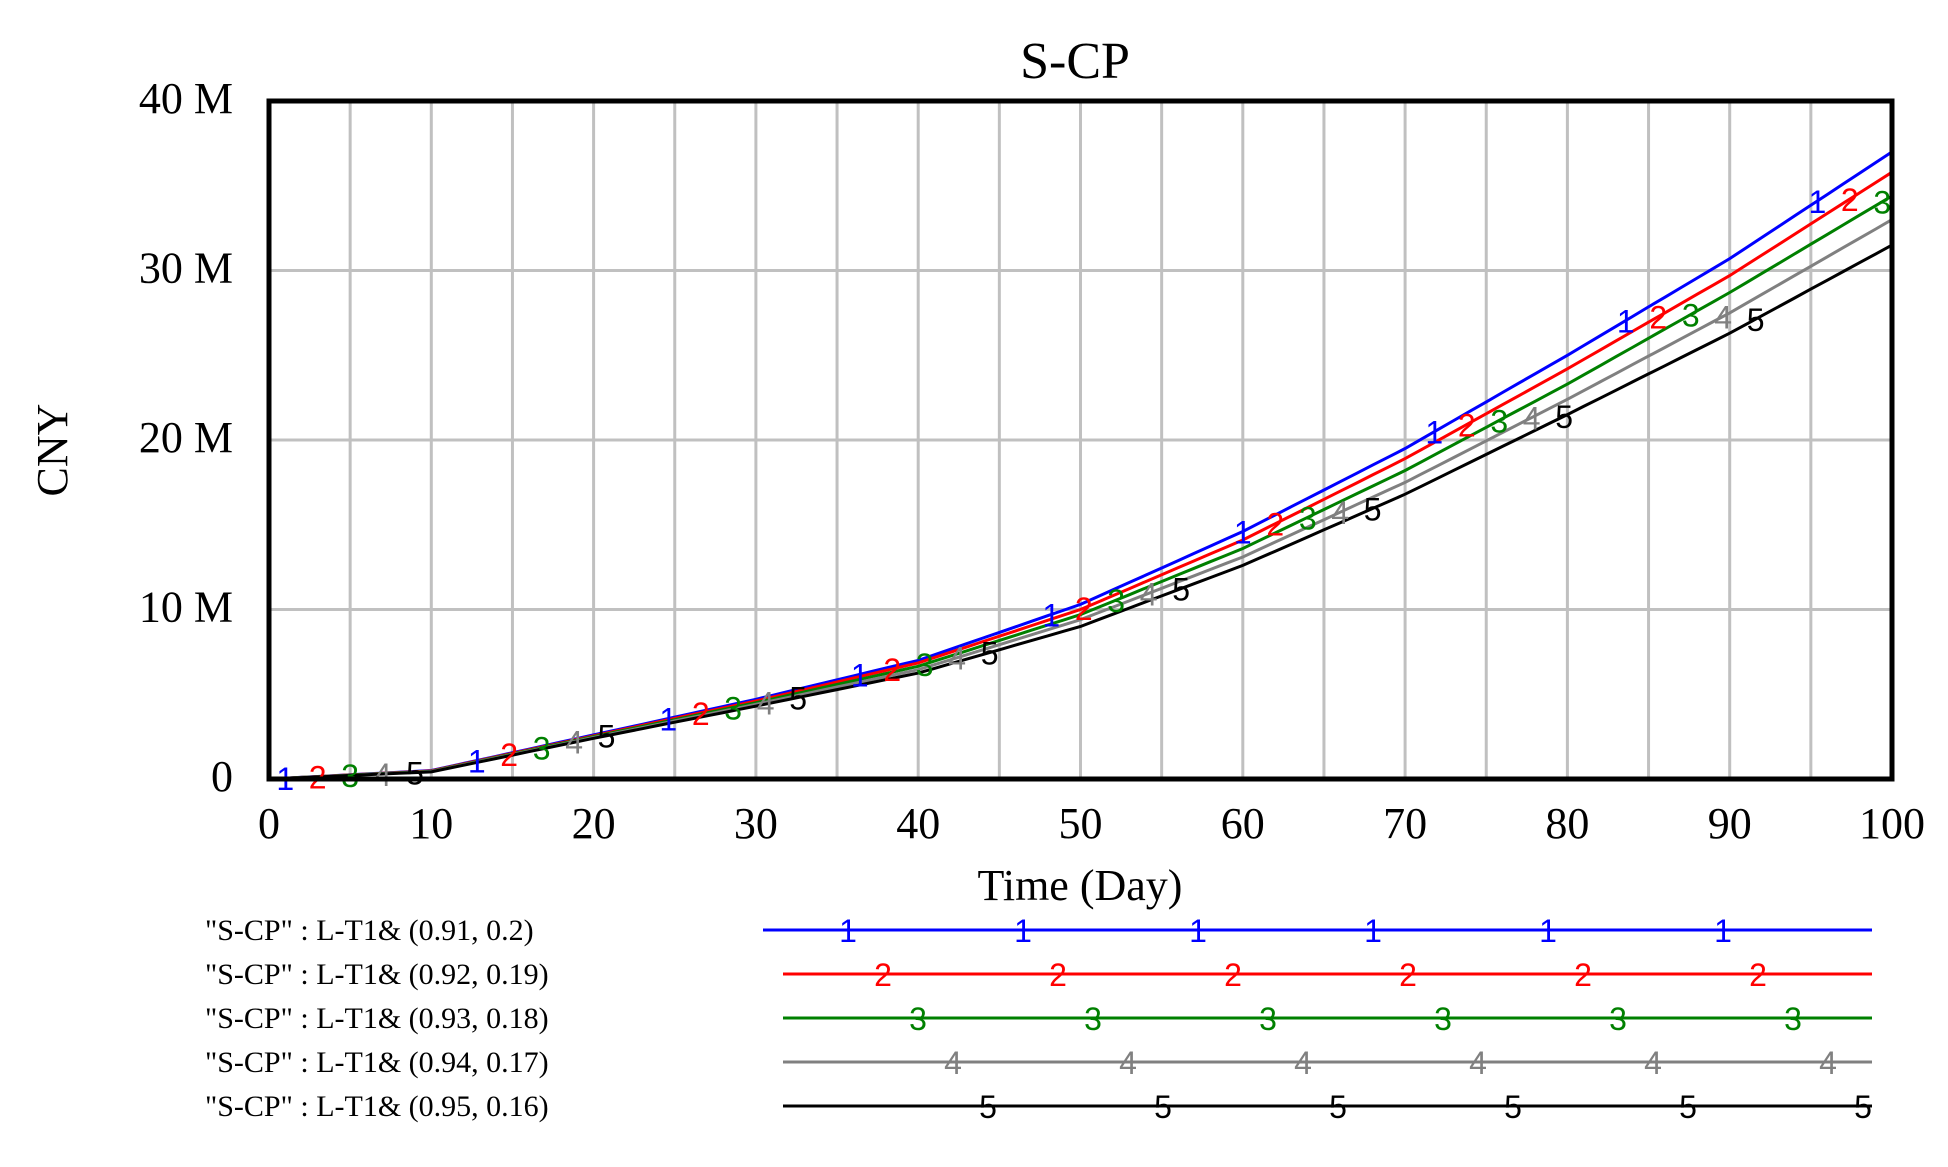  What do you see at coordinates (377, 1062) in the screenshot?
I see `legend-label: "S-CP" : L-T1& (0.94, 0.17)` at bounding box center [377, 1062].